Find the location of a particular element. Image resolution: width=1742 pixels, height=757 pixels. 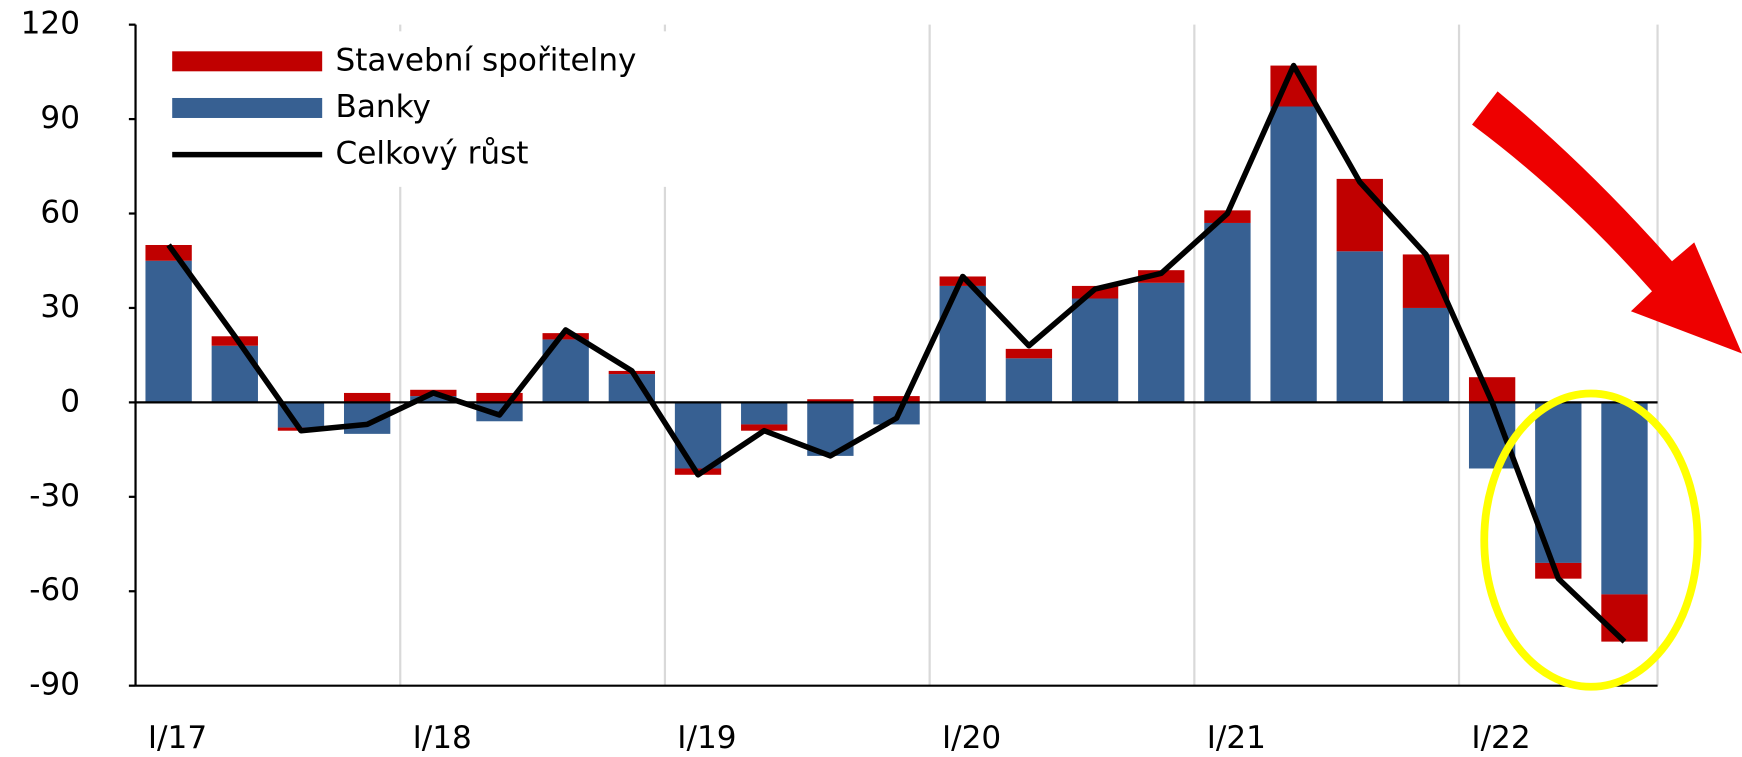

x-tick-label: I/20 is located at coordinates (971, 738).